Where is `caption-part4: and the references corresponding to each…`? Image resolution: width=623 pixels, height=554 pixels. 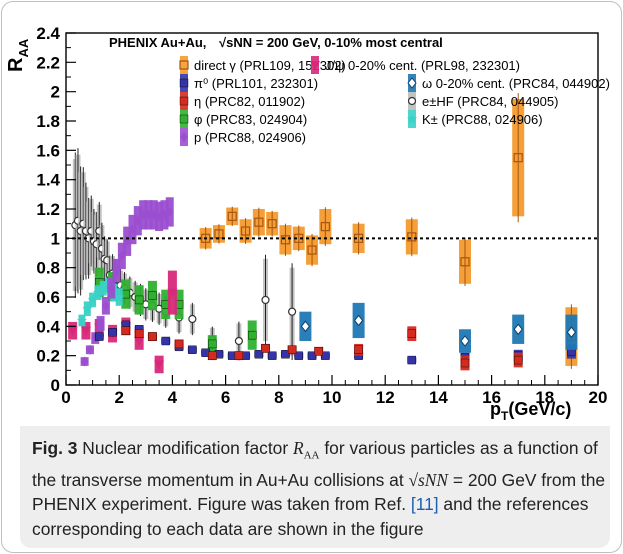 caption-part4: and the references corresponding to each… is located at coordinates (310, 516).